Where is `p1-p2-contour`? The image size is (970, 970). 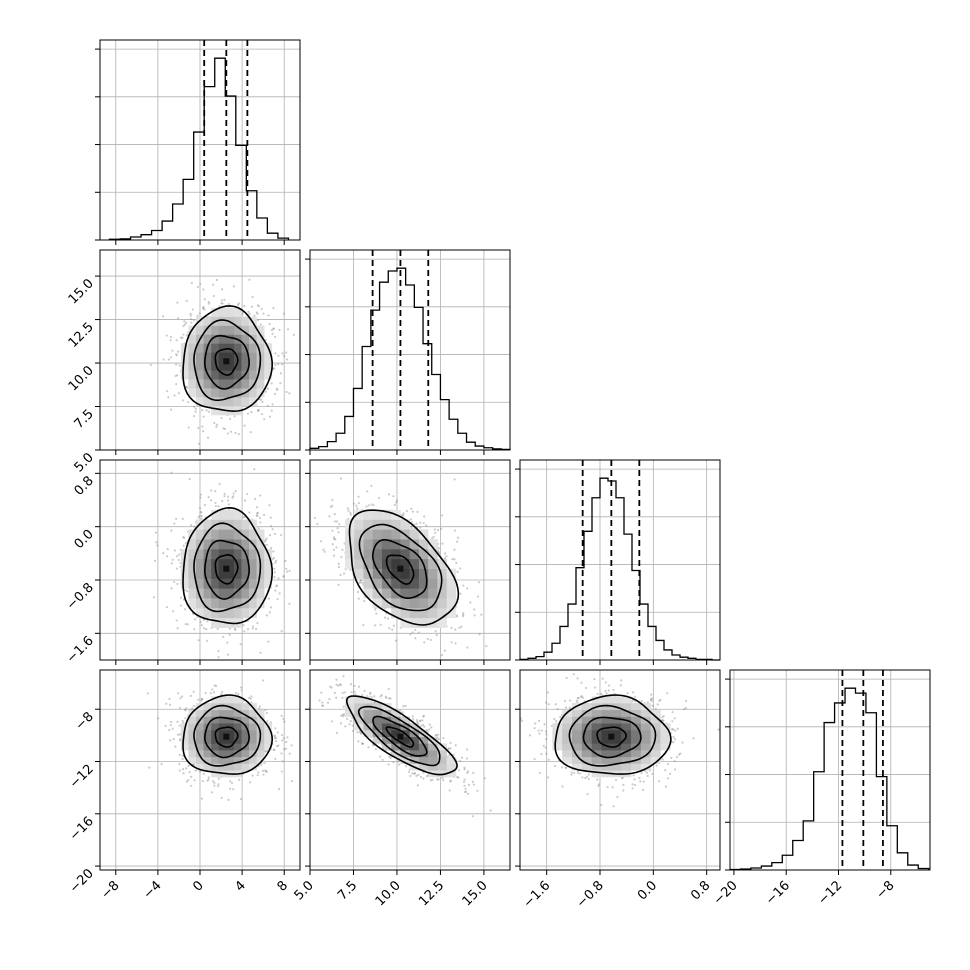 p1-p2-contour is located at coordinates (226, 362).